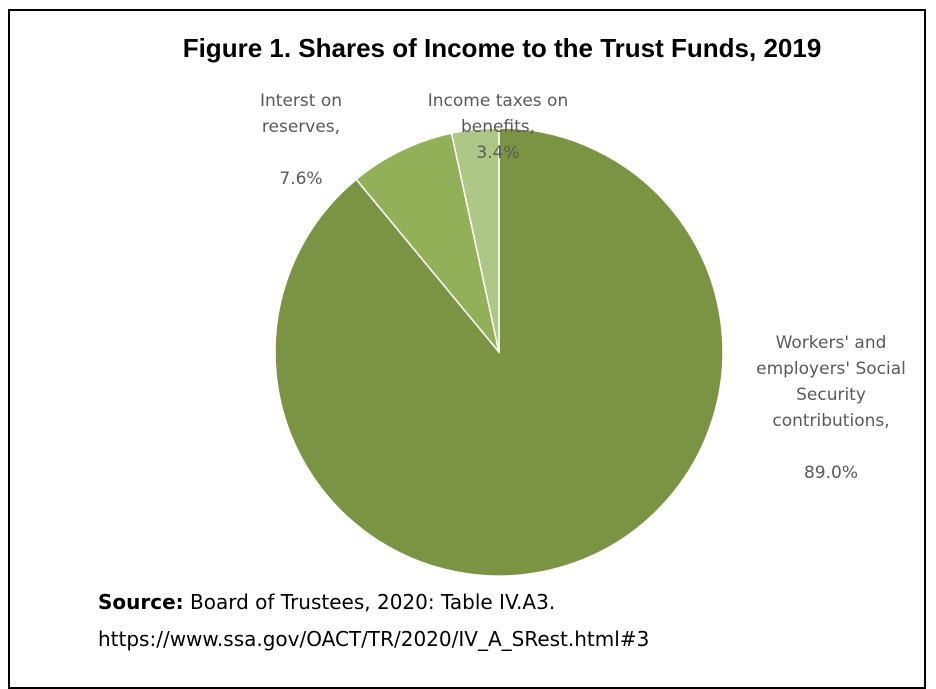  I want to click on slice-value-income-taxes: 3.4%, so click(498, 153).